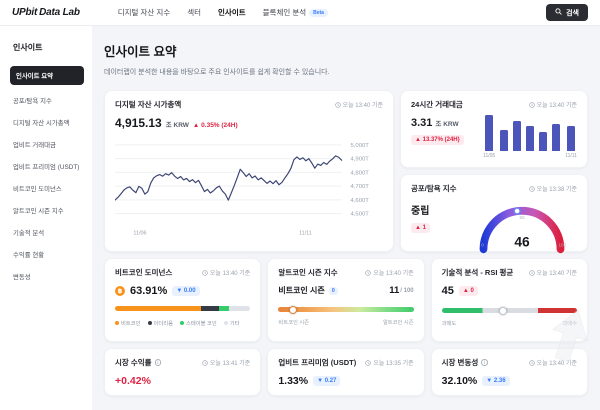 Image resolution: width=600 pixels, height=410 pixels. I want to click on gauge-marker, so click(517, 211).